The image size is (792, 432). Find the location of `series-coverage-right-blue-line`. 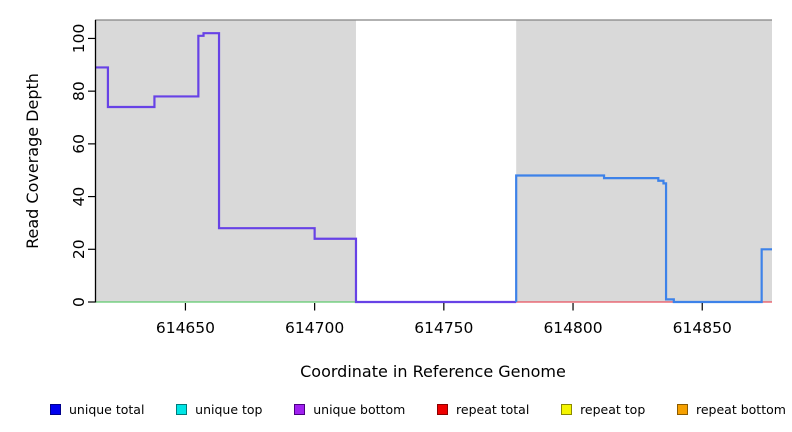

series-coverage-right-blue-line is located at coordinates (643, 239).